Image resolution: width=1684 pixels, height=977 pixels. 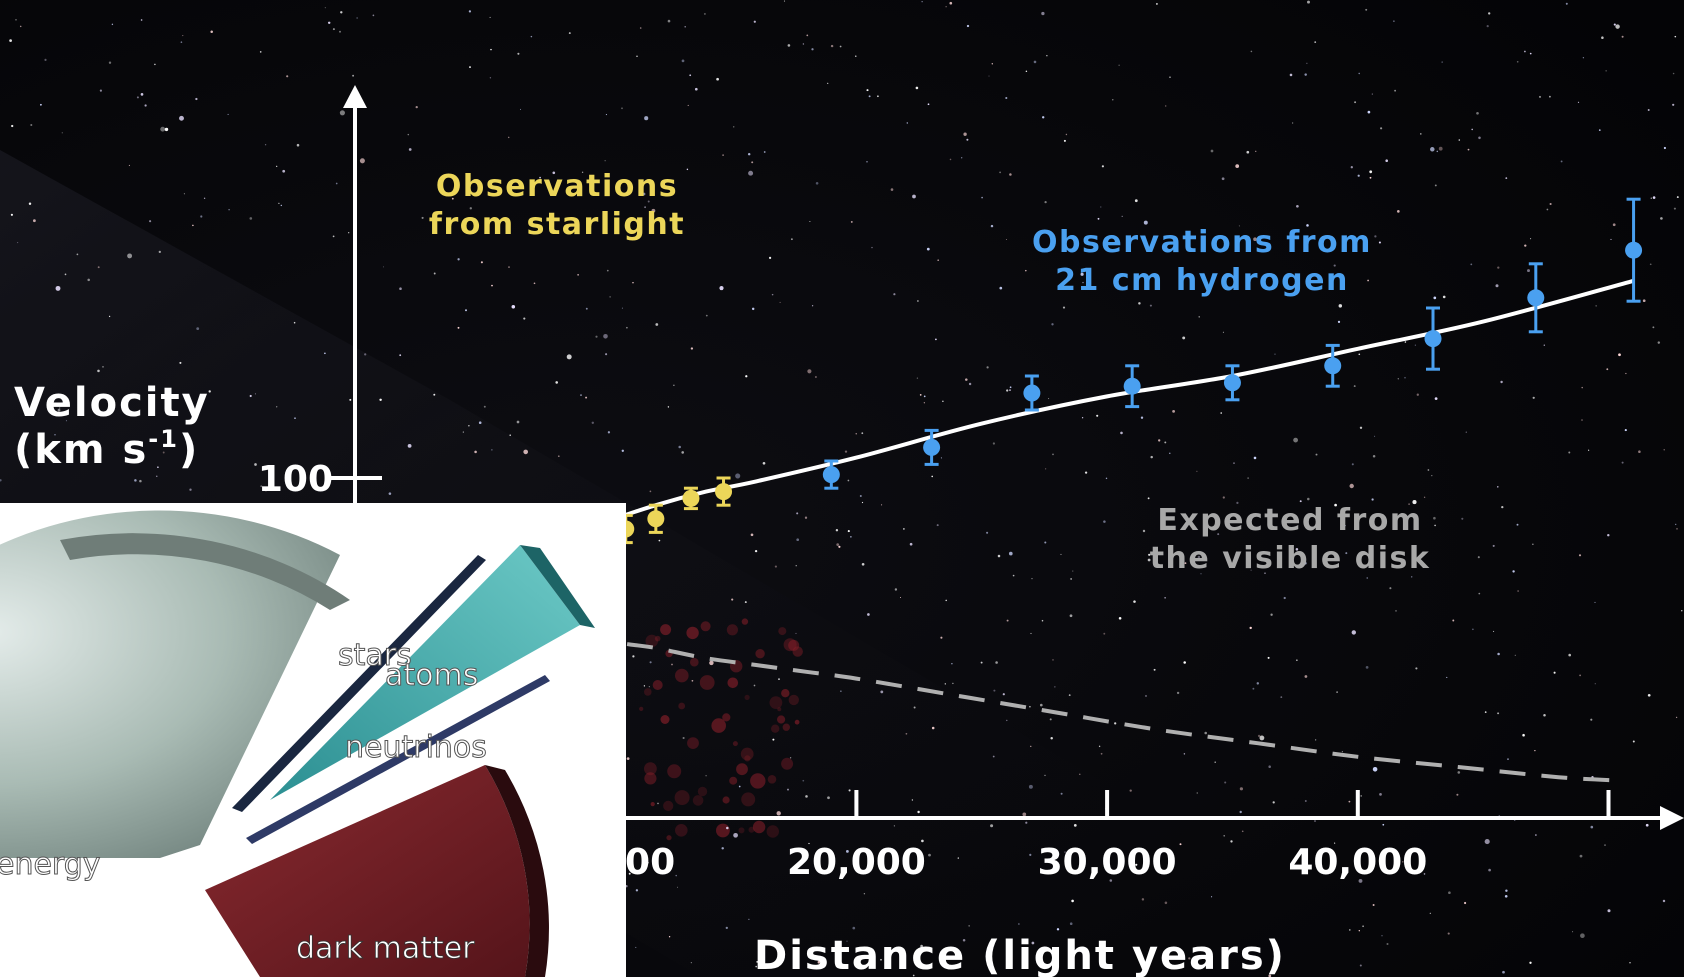 What do you see at coordinates (557, 186) in the screenshot?
I see `annotation-starlight-line1: Observations` at bounding box center [557, 186].